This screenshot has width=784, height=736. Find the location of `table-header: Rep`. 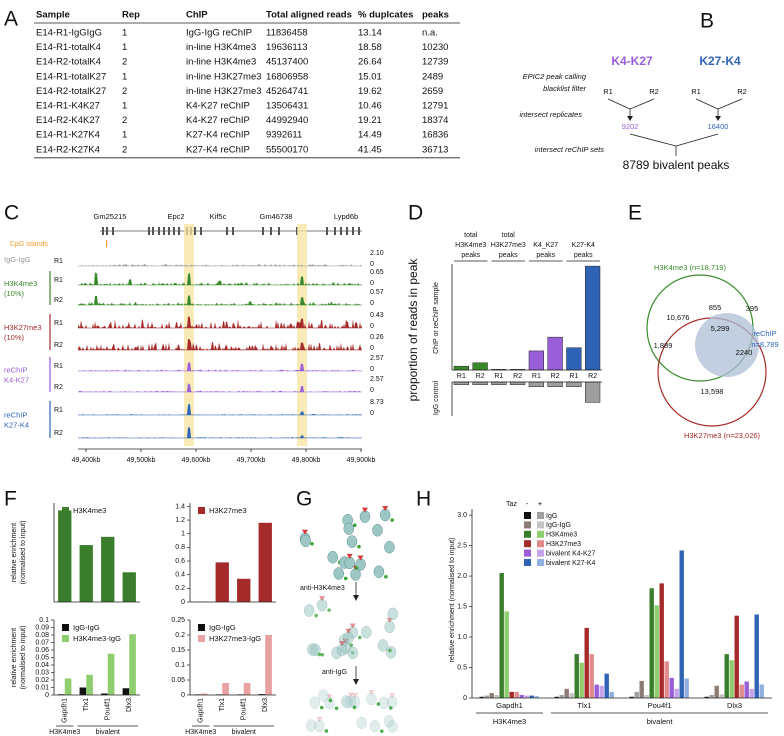

table-header: Rep is located at coordinates (131, 15).